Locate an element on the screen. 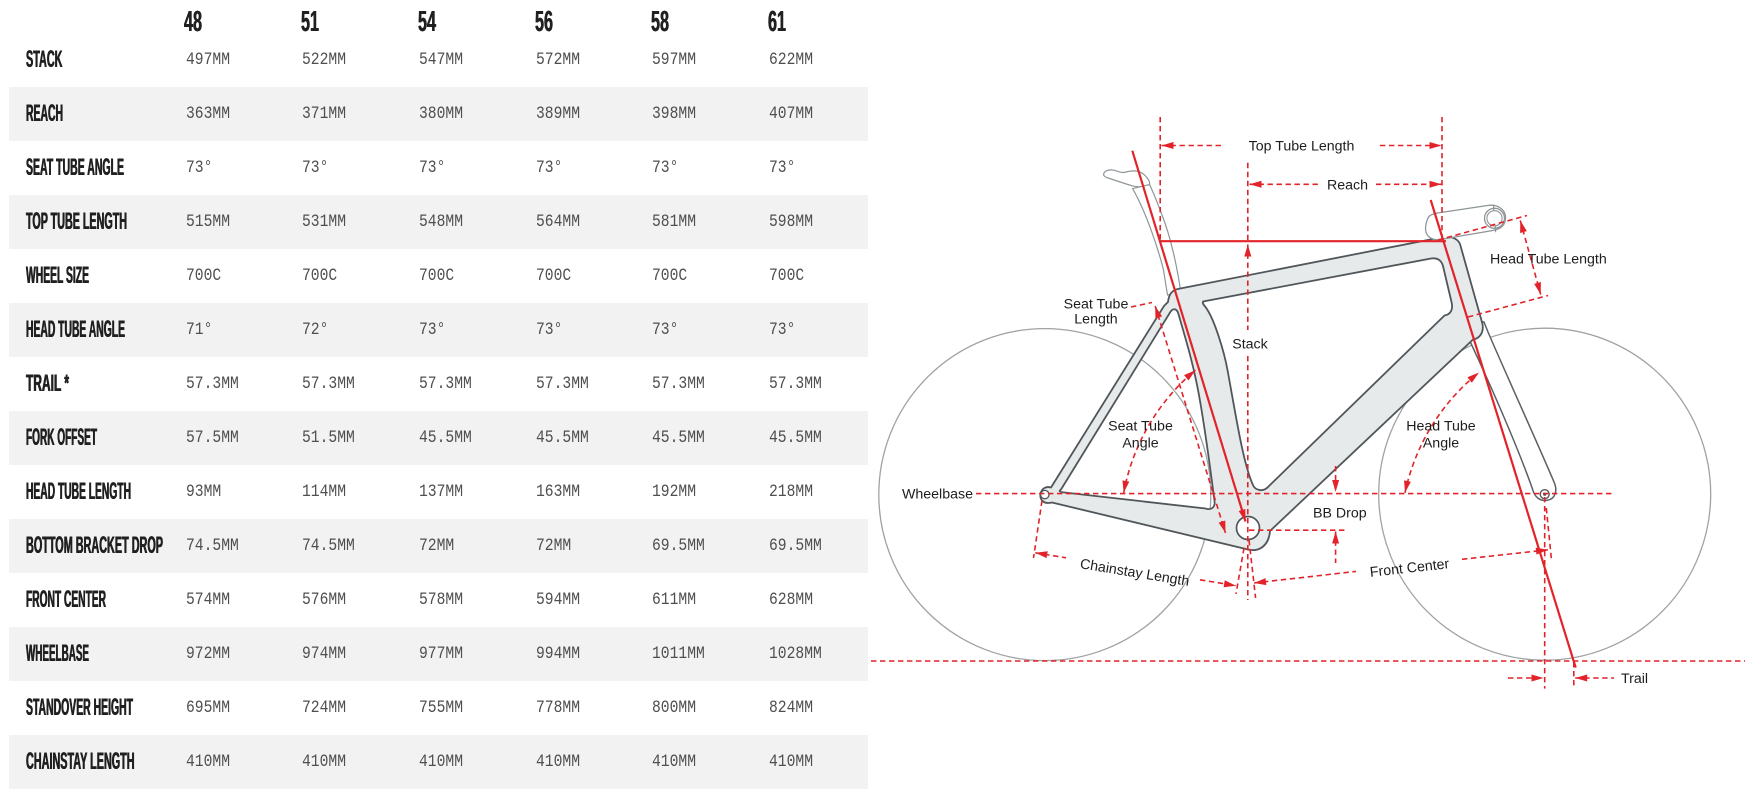 The width and height of the screenshot is (1745, 796). svg-text: Head Tube Length is located at coordinates (1548, 260).